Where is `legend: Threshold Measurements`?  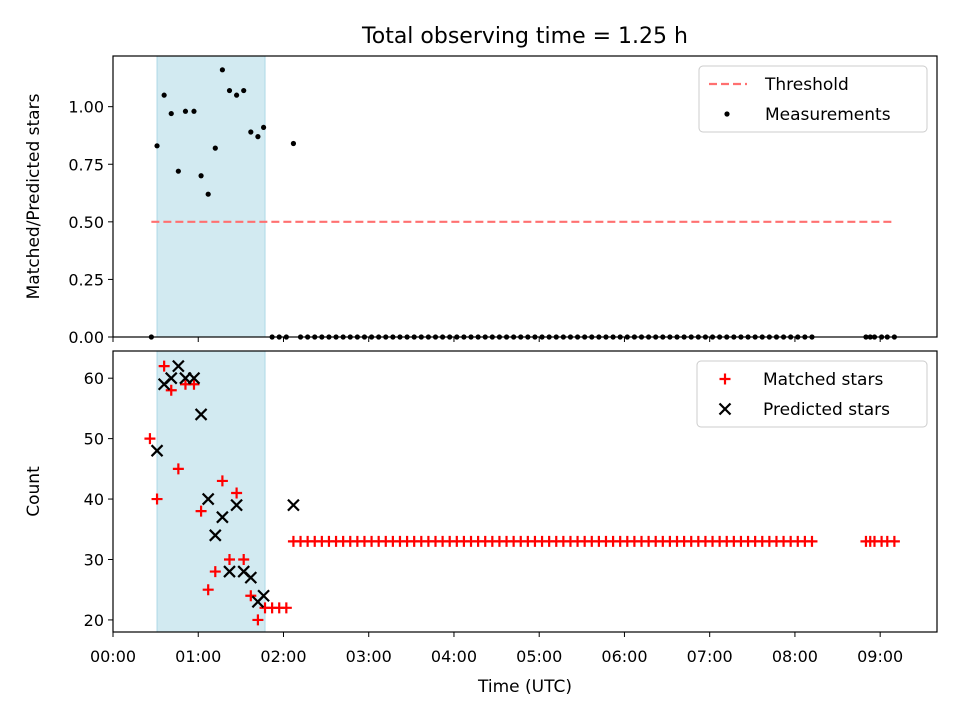 legend: Threshold Measurements is located at coordinates (813, 99).